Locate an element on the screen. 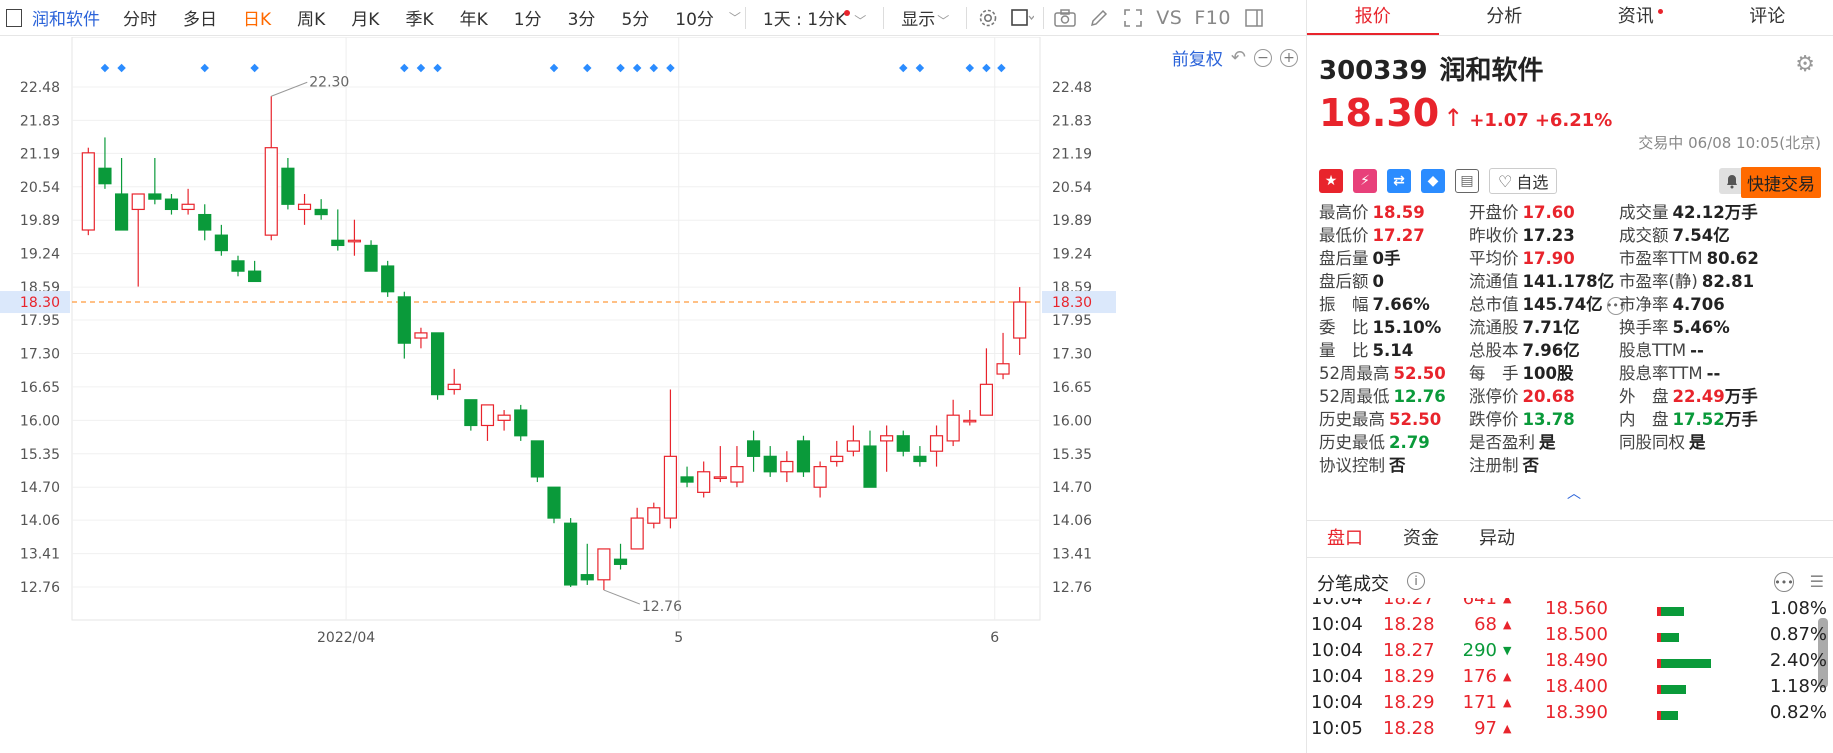 The width and height of the screenshot is (1833, 753). period-tab: 日K is located at coordinates (257, 20).